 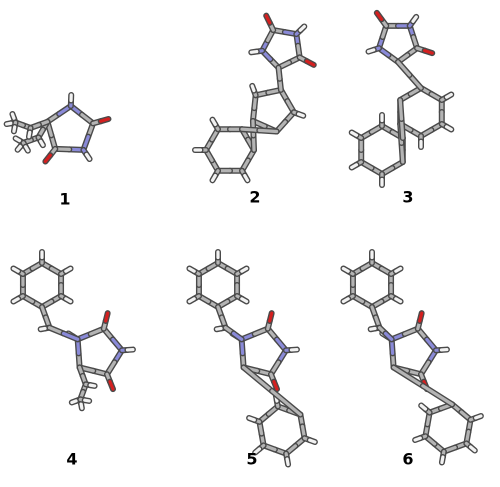 I want to click on compound-label: 2, so click(x=254, y=197).